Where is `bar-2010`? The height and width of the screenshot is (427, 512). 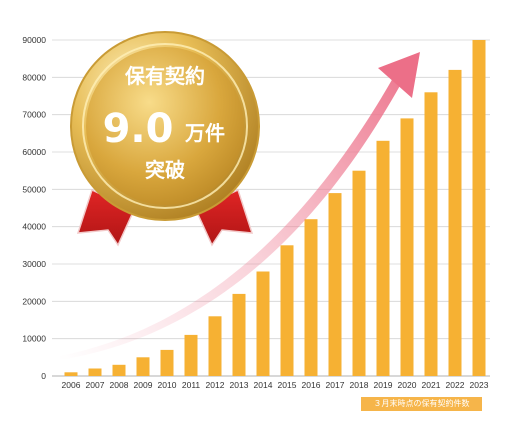
bar-2010 is located at coordinates (167, 362).